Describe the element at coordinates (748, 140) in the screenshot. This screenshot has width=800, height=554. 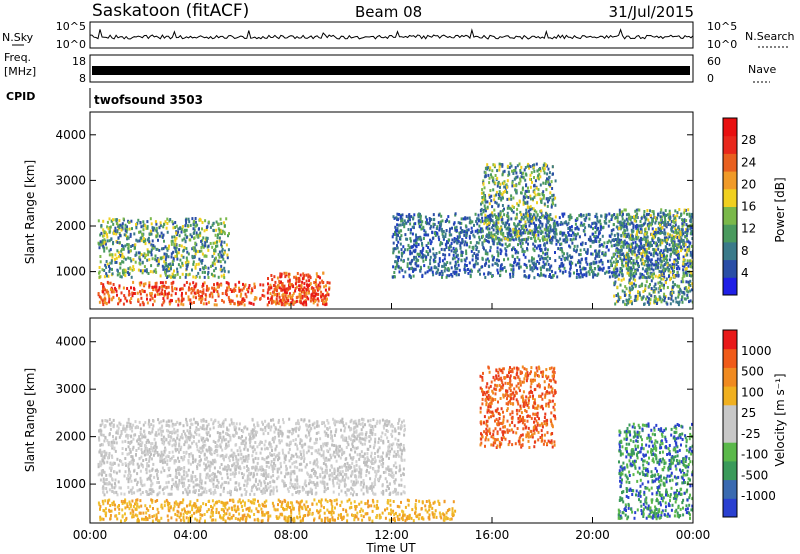
I see `power-colorbar-tick: 28` at that location.